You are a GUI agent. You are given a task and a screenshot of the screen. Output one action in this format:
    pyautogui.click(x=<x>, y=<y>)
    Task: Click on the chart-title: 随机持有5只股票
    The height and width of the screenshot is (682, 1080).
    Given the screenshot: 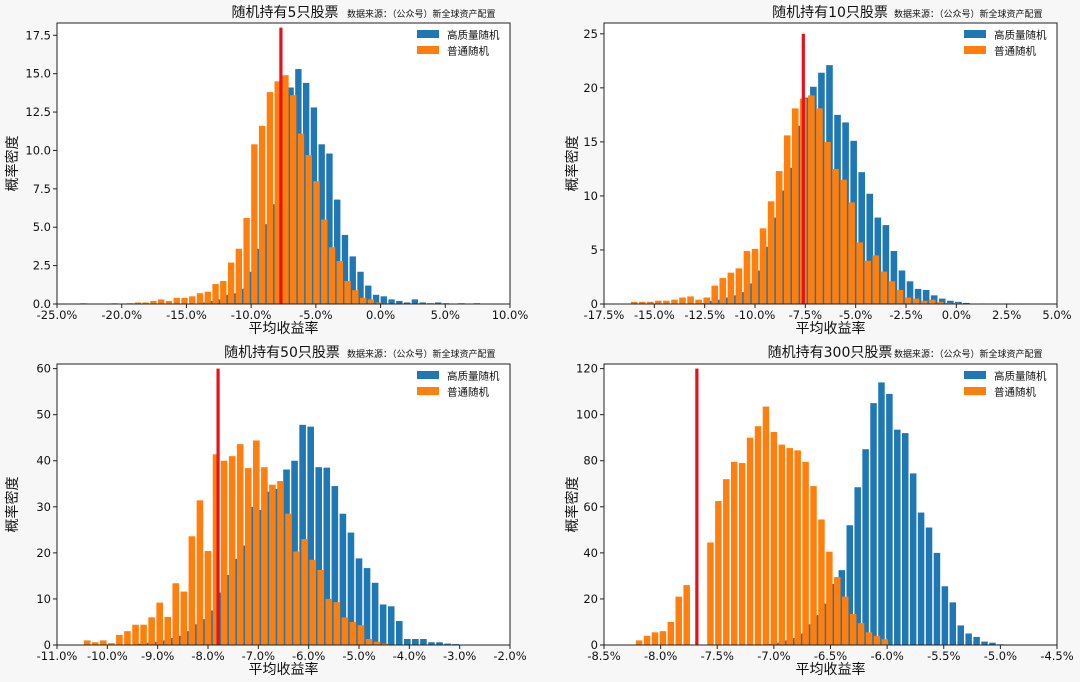 What is the action you would take?
    pyautogui.click(x=285, y=13)
    